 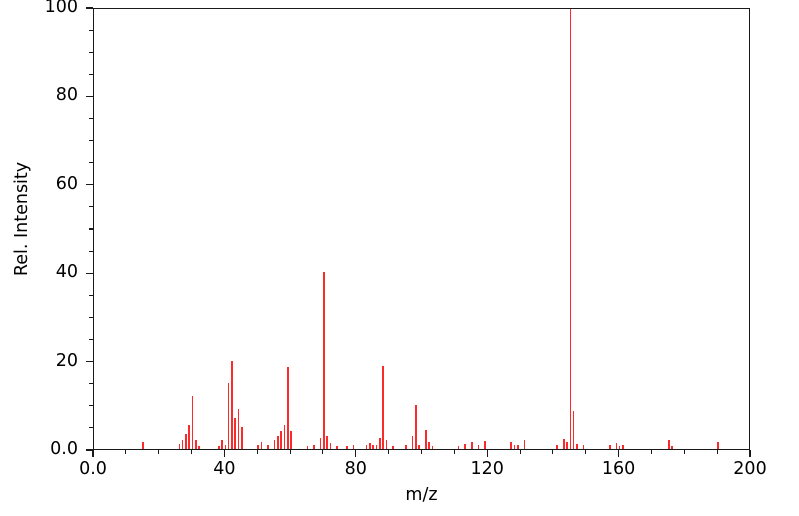 I want to click on x-axis-title: m/z, so click(x=421, y=495).